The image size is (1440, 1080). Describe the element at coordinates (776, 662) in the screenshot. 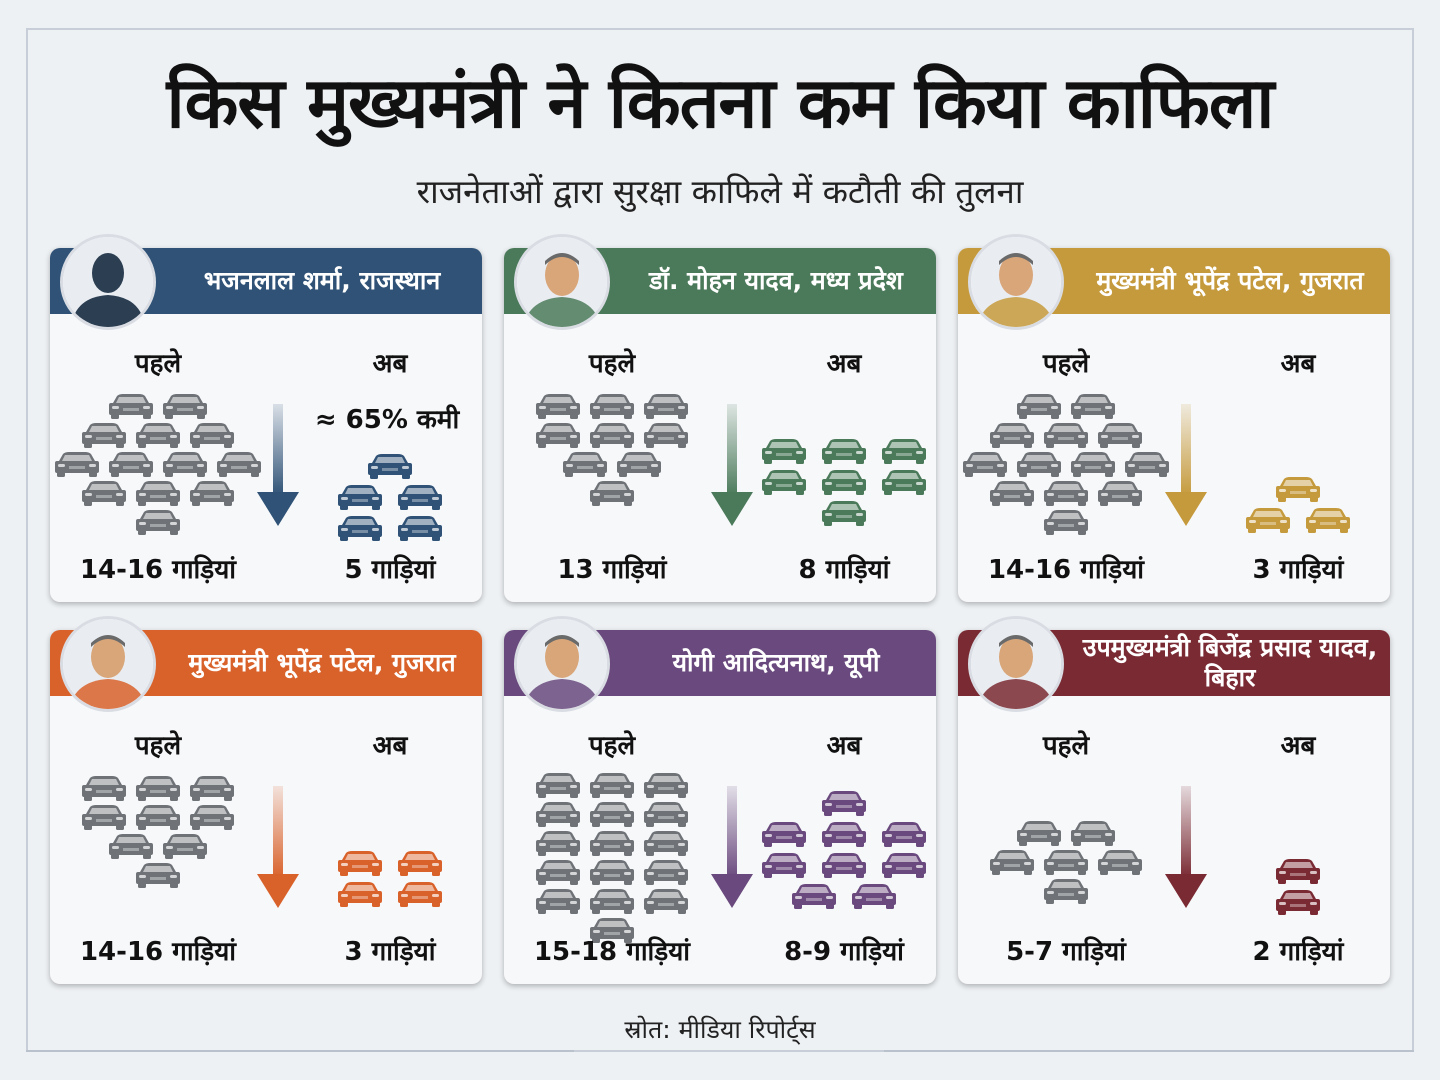

I see `leader-name: योगी आदित्यनाथ, यूपी` at that location.